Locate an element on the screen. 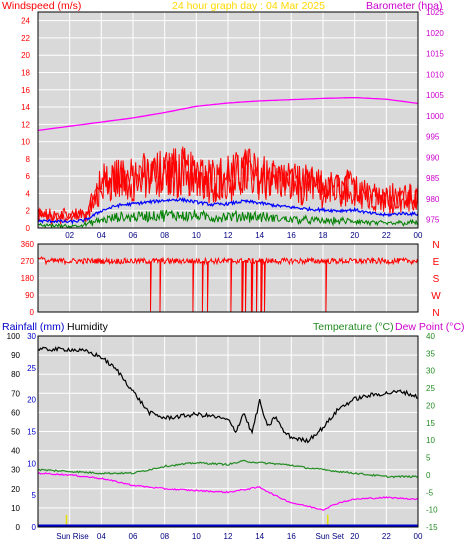 The height and width of the screenshot is (555, 466). rain-y-tick-label: 20 is located at coordinates (31, 400).